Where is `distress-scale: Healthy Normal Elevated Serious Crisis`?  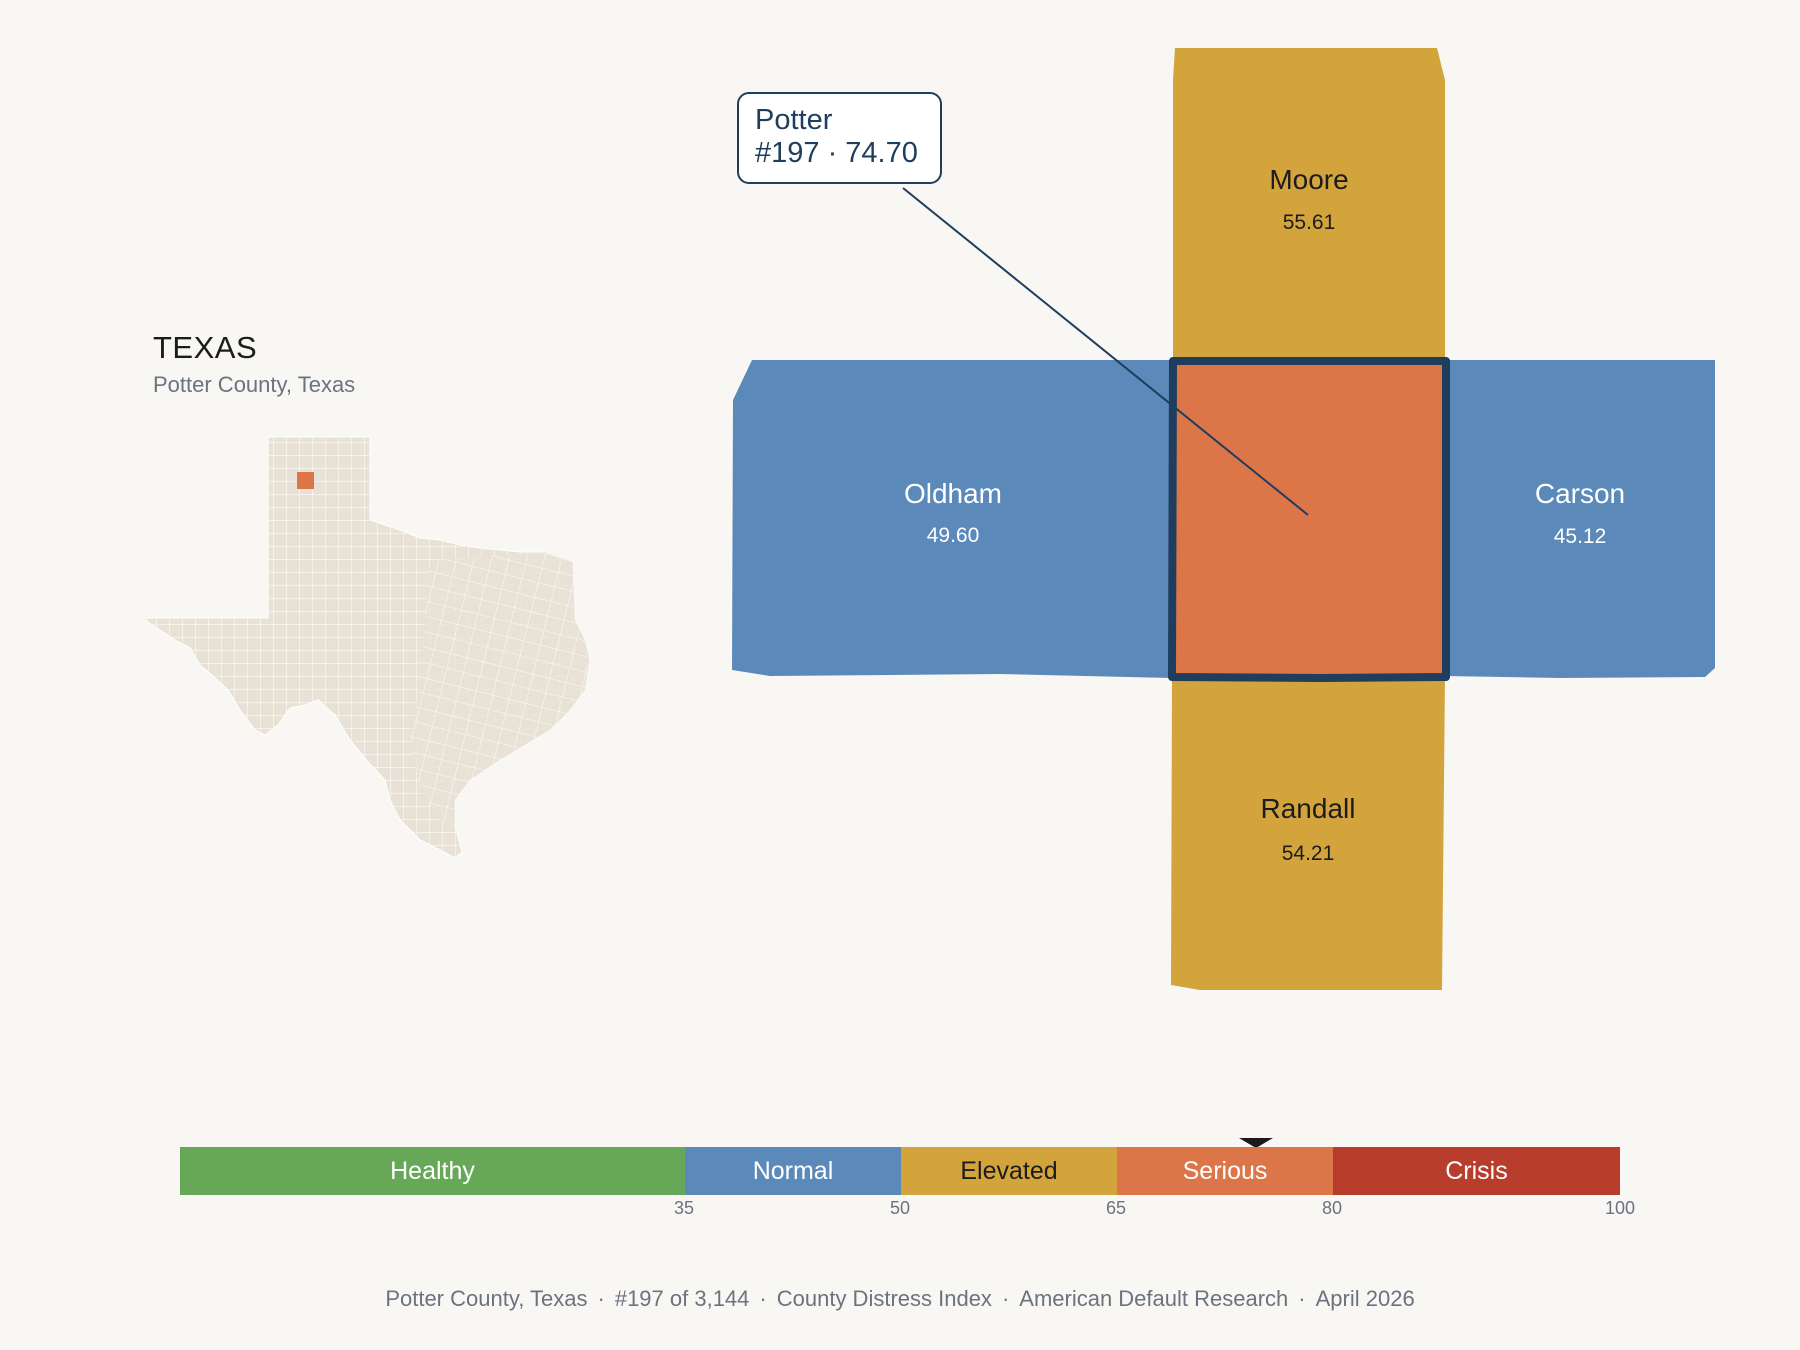 distress-scale: Healthy Normal Elevated Serious Crisis is located at coordinates (900, 1171).